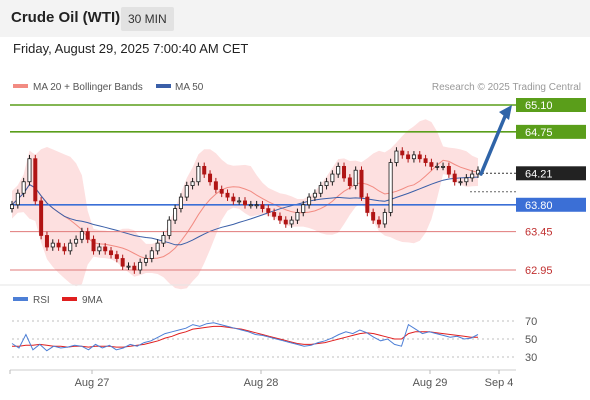 This screenshot has width=590, height=400. I want to click on x-axis: Aug 27 Aug 28 Aug 29 Sep 4, so click(294, 379).